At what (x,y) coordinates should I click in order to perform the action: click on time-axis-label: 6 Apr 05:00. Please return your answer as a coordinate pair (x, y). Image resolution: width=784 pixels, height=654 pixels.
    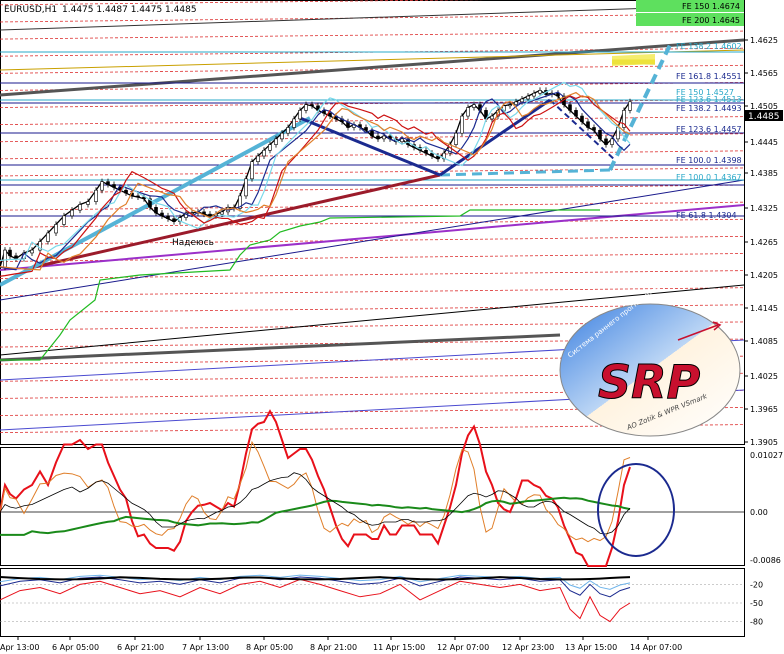
    Looking at the image, I should click on (75, 647).